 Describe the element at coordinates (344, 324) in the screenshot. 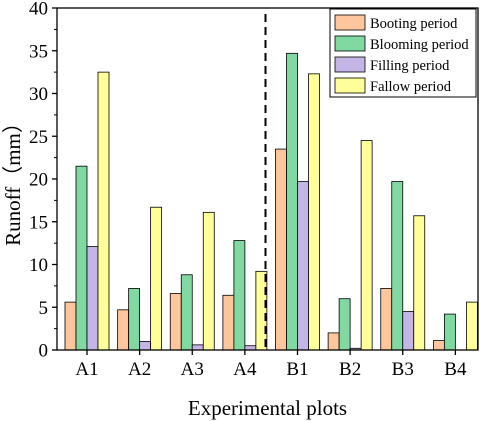

I see `bar-b2-blooming-period` at that location.